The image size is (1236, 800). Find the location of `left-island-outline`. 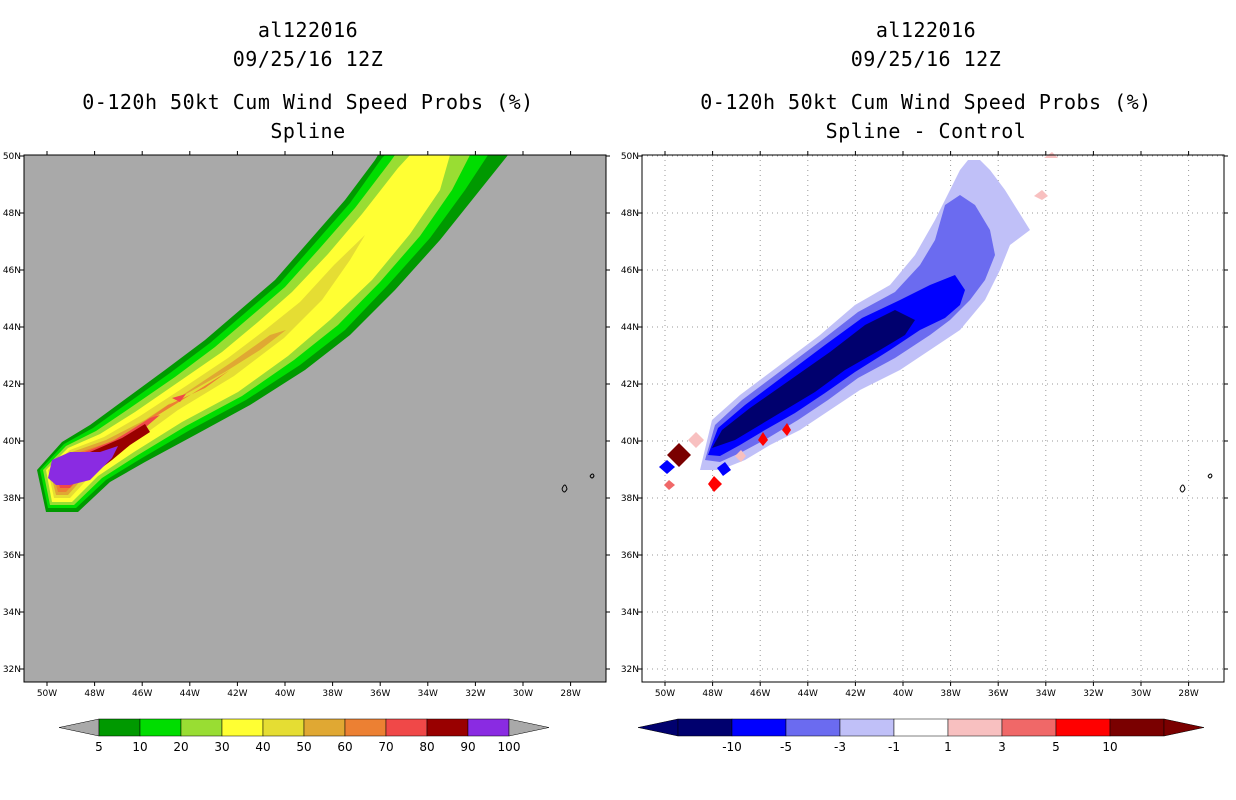

left-island-outline is located at coordinates (564, 488).